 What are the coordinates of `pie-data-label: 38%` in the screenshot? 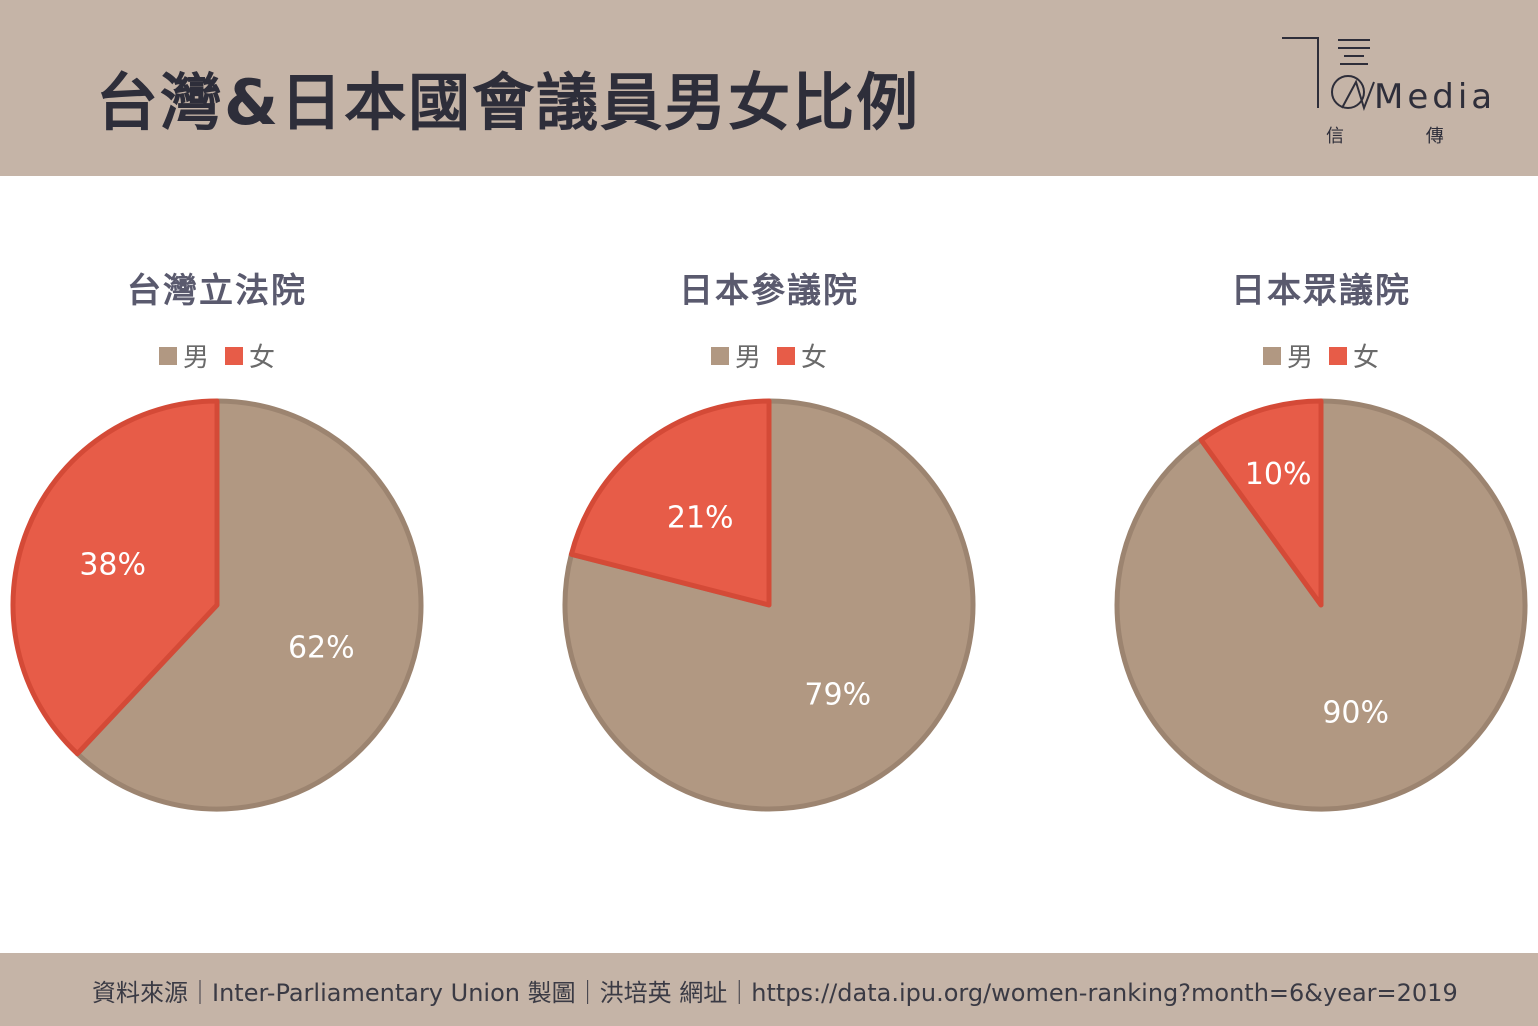 It's located at (112, 565).